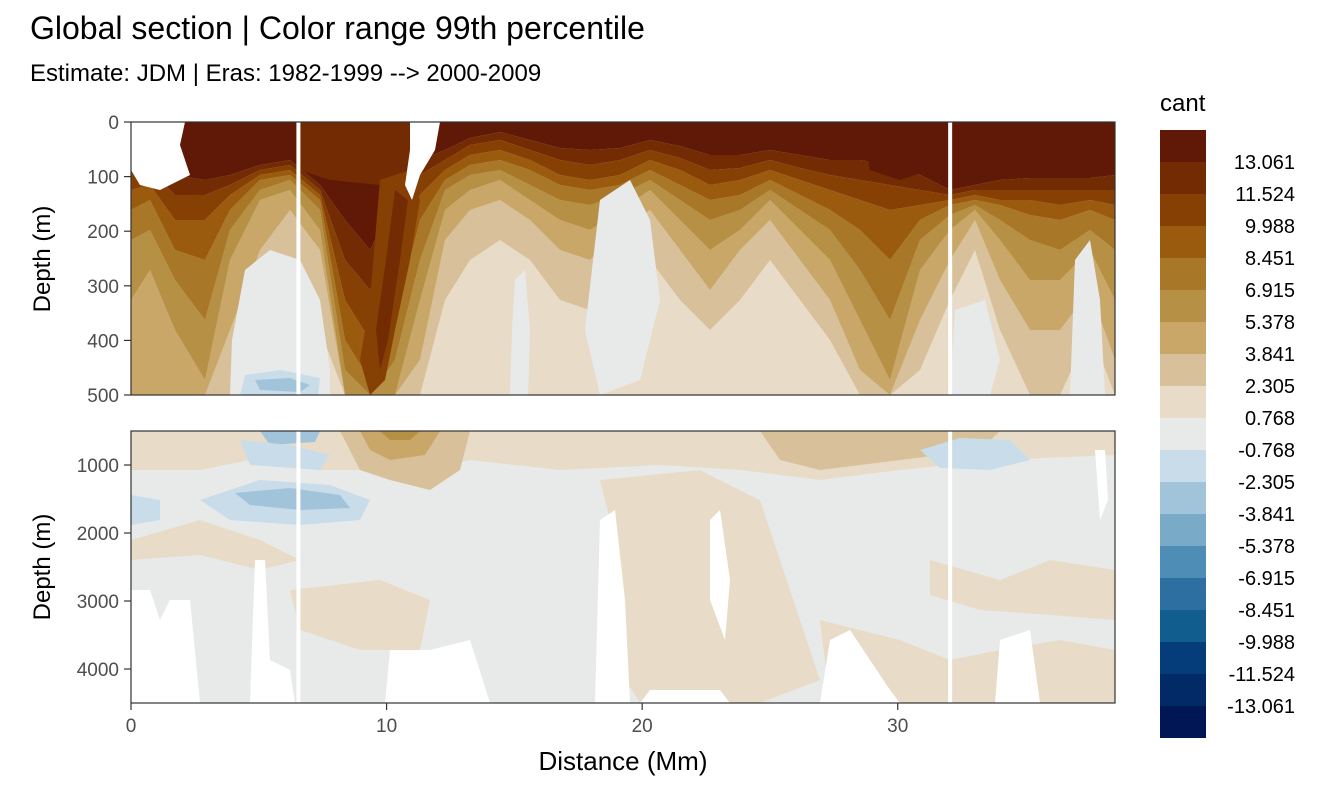  What do you see at coordinates (1270, 355) in the screenshot?
I see `legend-label: 3.841` at bounding box center [1270, 355].